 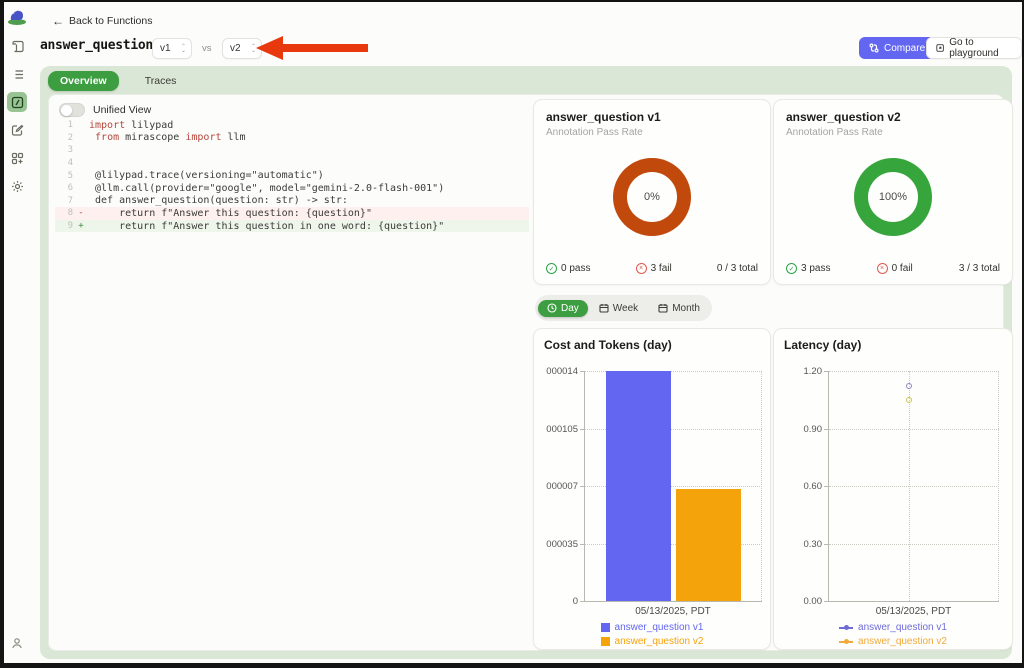 What do you see at coordinates (813, 486) in the screenshot?
I see `y-tick-label: 0.60` at bounding box center [813, 486].